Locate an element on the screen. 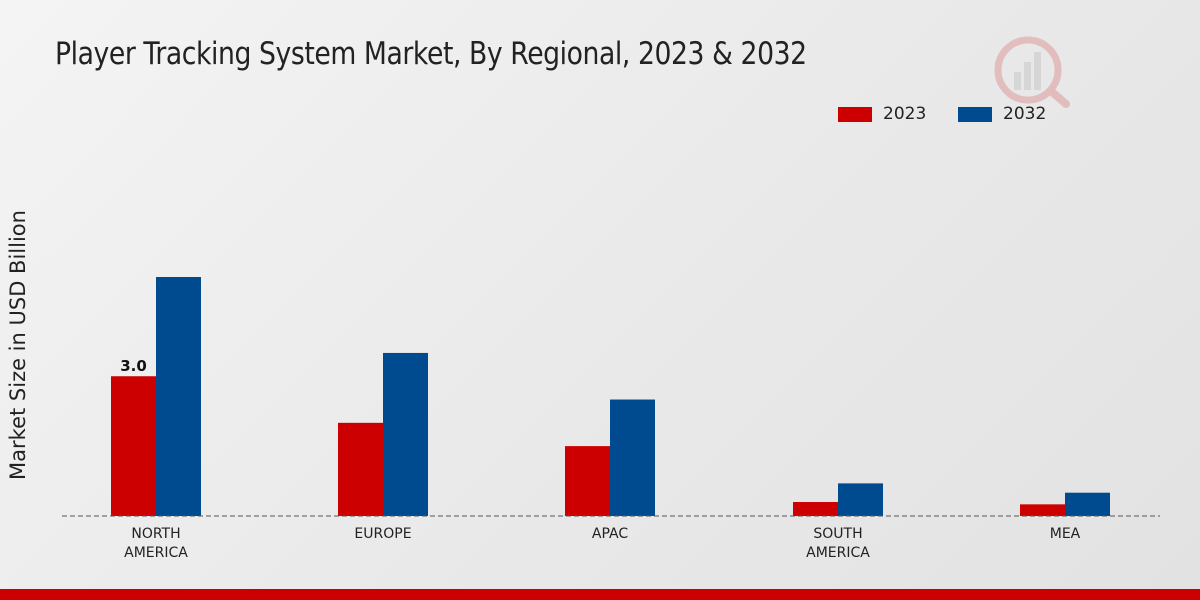  watermark-logo-icon is located at coordinates (1032, 72).